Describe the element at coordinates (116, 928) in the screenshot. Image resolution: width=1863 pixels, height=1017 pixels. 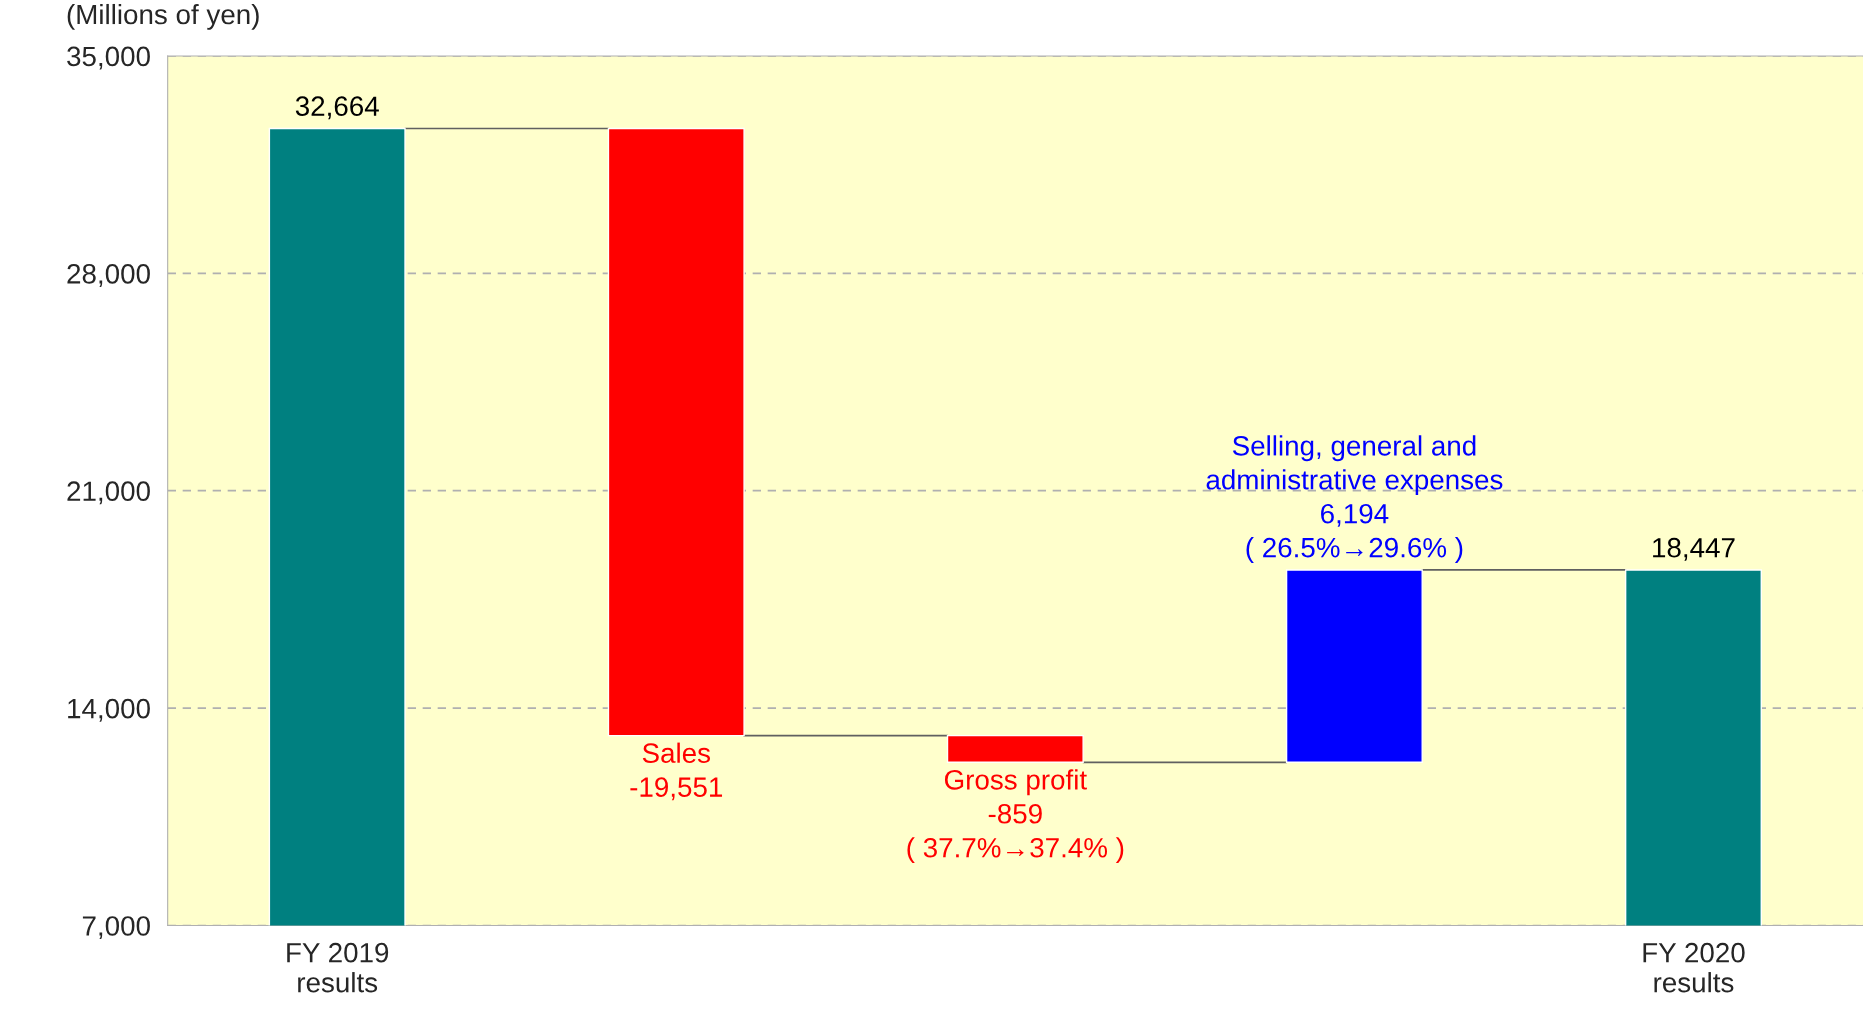
I see `y-tick-label: 7,000` at that location.